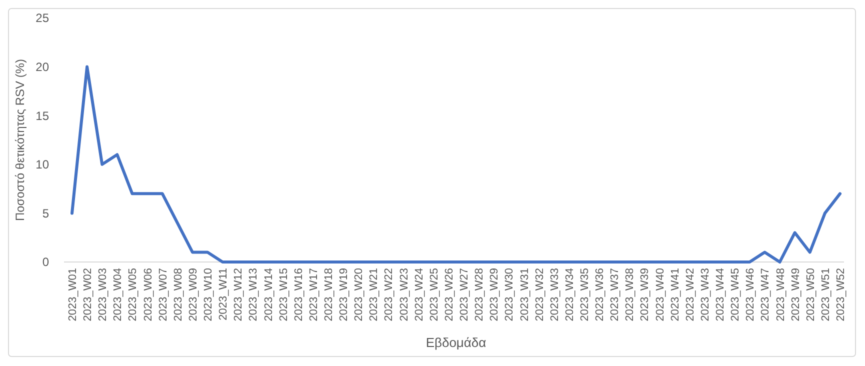  What do you see at coordinates (705, 295) in the screenshot?
I see `x-tick-label: 2023_W43` at bounding box center [705, 295].